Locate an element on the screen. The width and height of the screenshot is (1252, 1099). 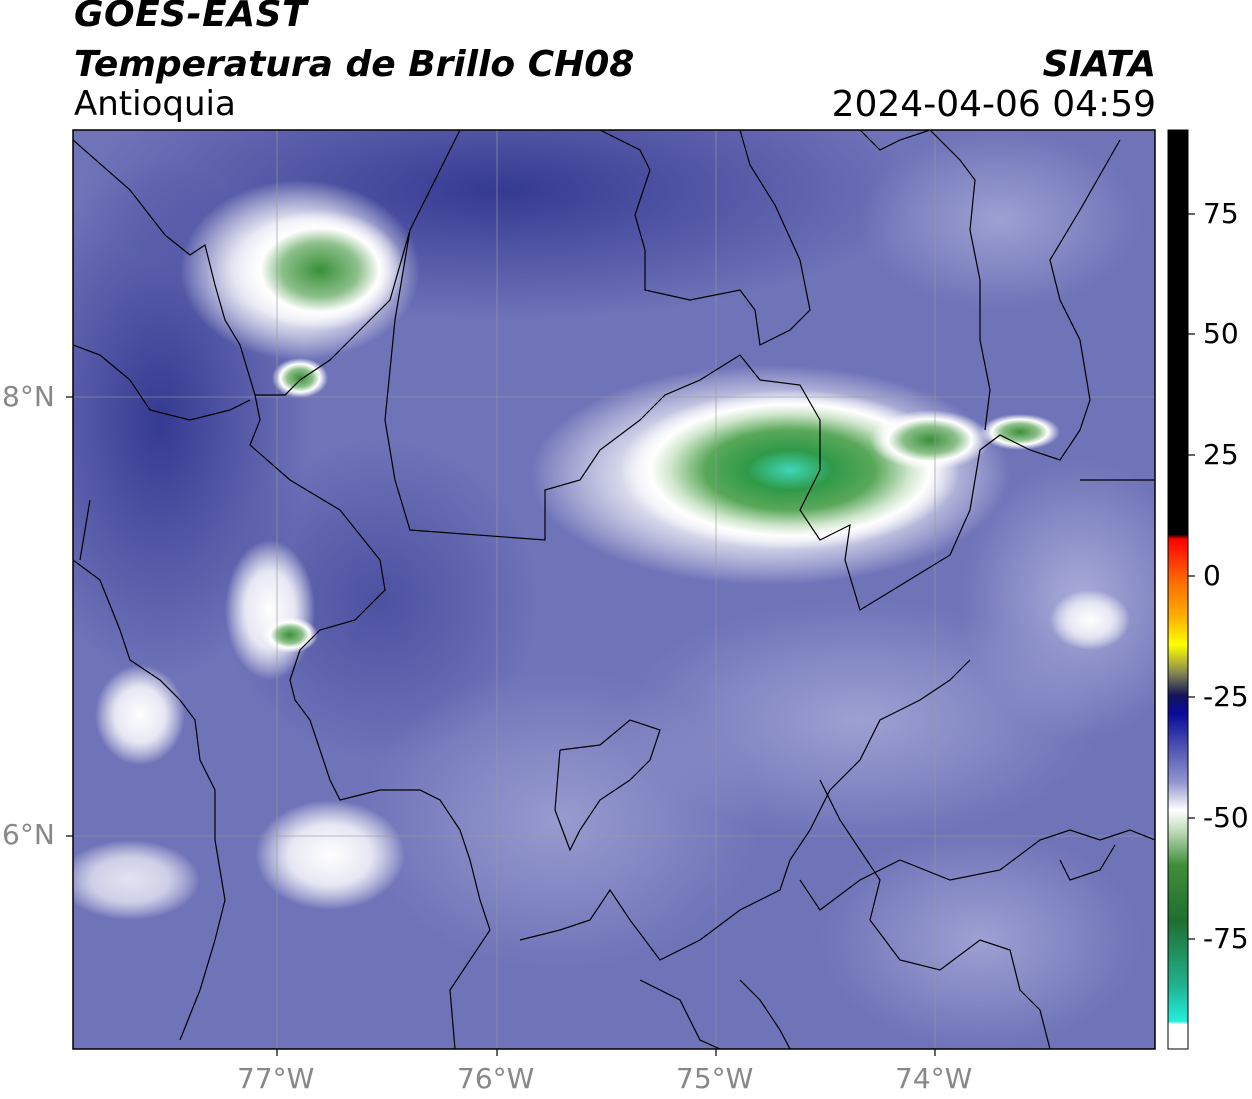
agency-label: SIATA is located at coordinates (1099, 64).